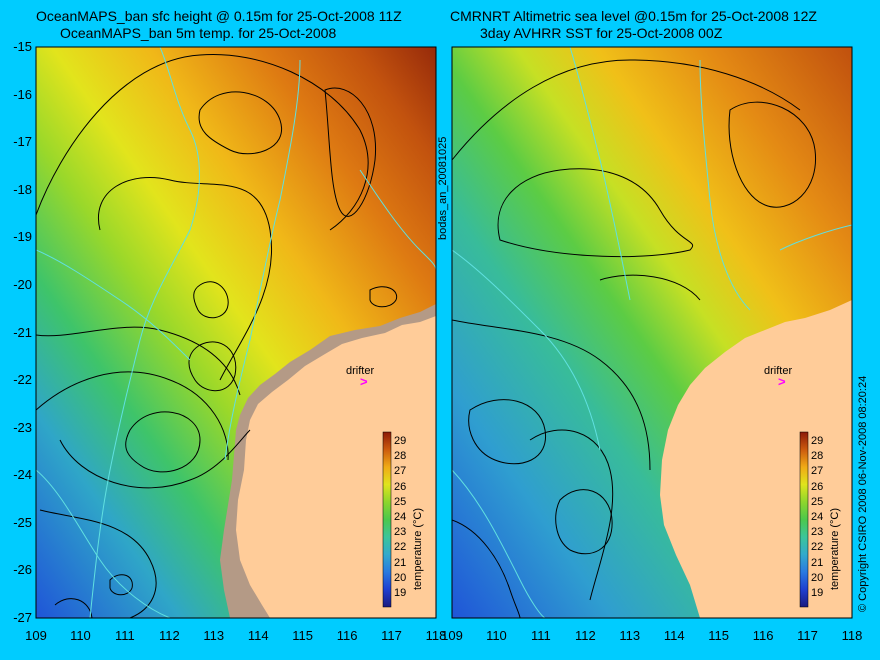  Describe the element at coordinates (782, 381) in the screenshot. I see `drifter-marker-right: >` at that location.